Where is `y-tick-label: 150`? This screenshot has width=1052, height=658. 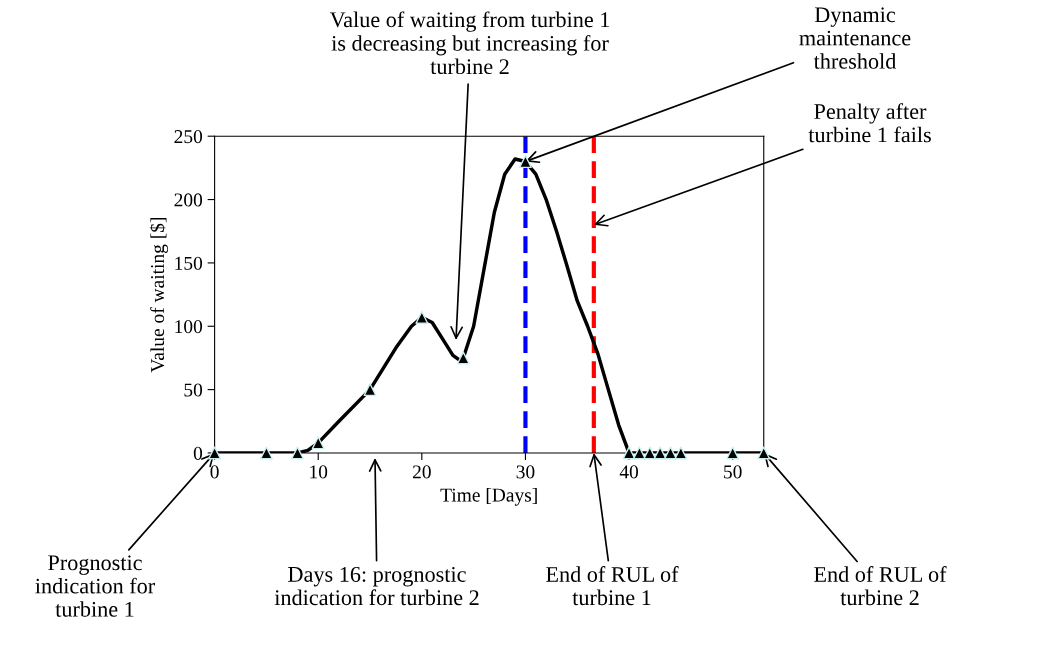 y-tick-label: 150 is located at coordinates (189, 263).